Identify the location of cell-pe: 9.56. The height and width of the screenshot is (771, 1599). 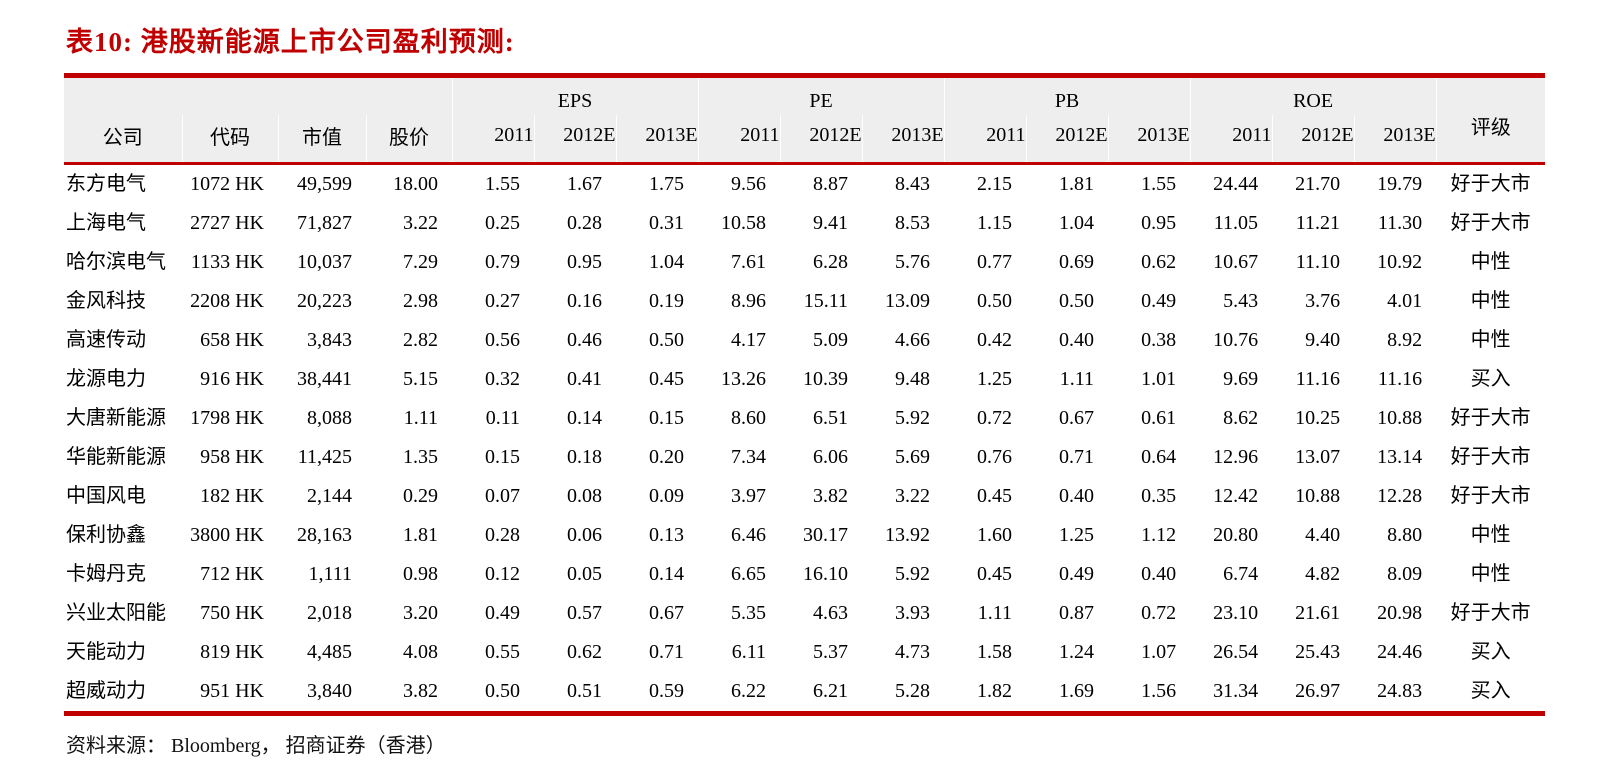
(749, 184).